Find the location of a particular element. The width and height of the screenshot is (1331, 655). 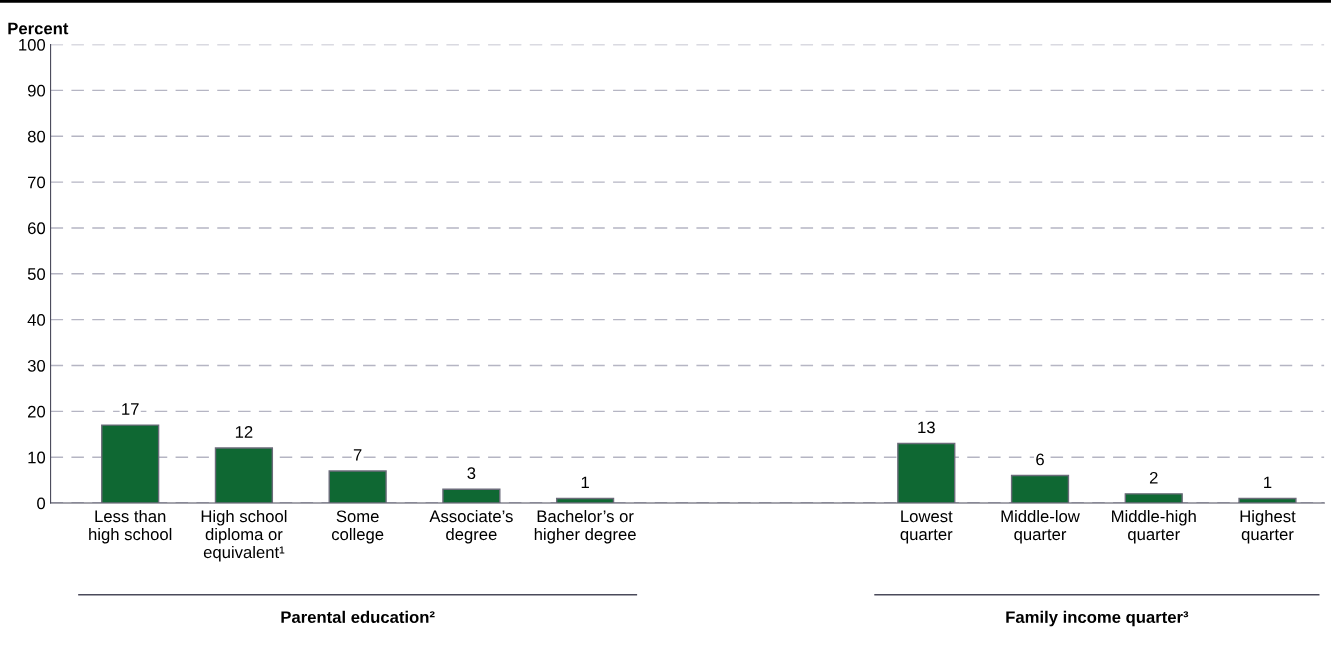

y-tick-label: 20 is located at coordinates (37, 411).